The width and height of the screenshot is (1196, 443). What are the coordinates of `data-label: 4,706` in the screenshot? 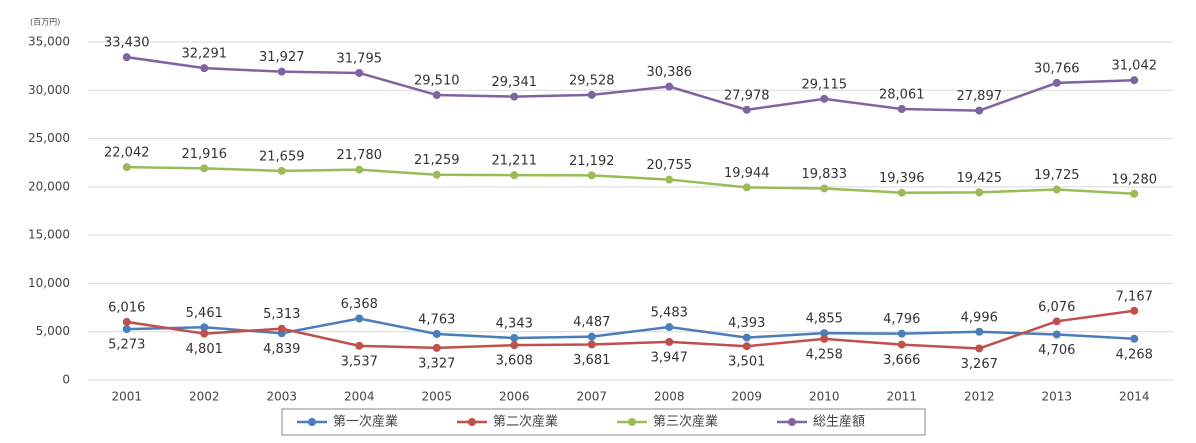 It's located at (1056, 350).